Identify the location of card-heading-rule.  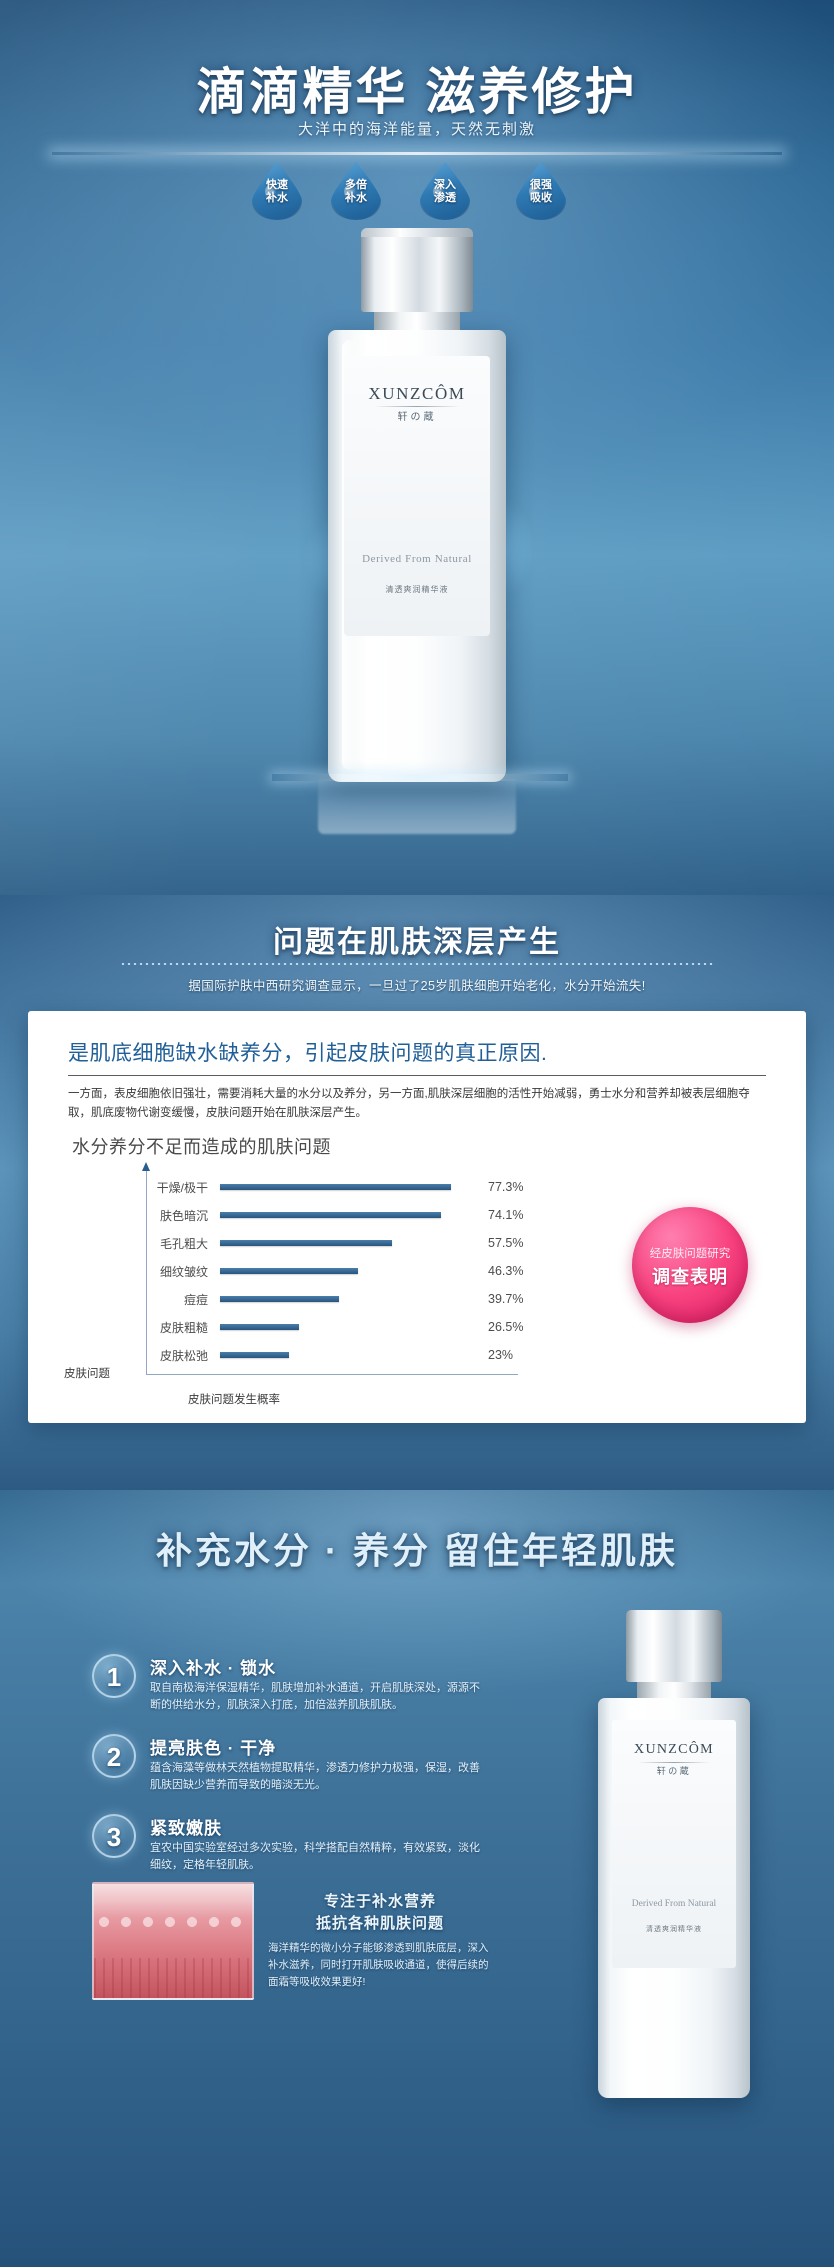
(417, 1075).